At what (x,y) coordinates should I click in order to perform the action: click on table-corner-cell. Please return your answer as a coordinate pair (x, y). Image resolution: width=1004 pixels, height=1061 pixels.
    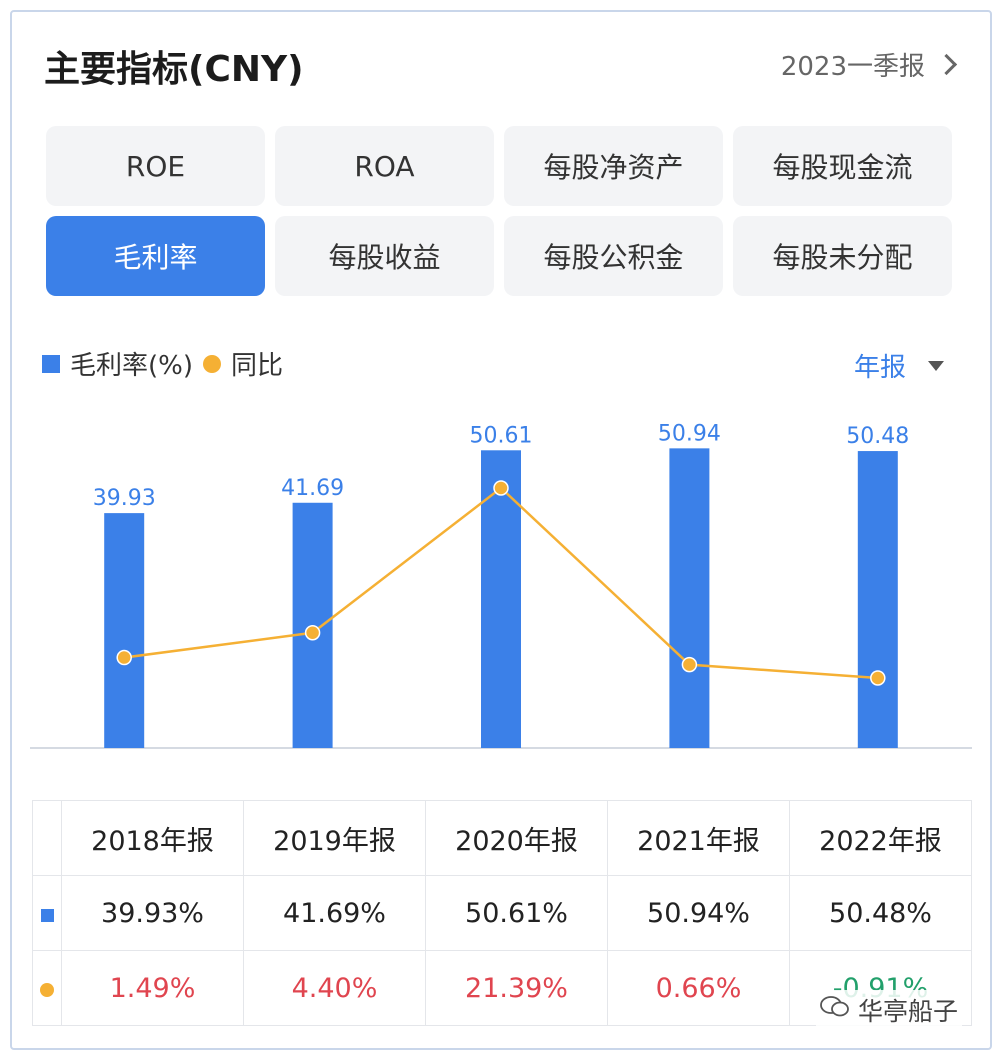
    Looking at the image, I should click on (47, 838).